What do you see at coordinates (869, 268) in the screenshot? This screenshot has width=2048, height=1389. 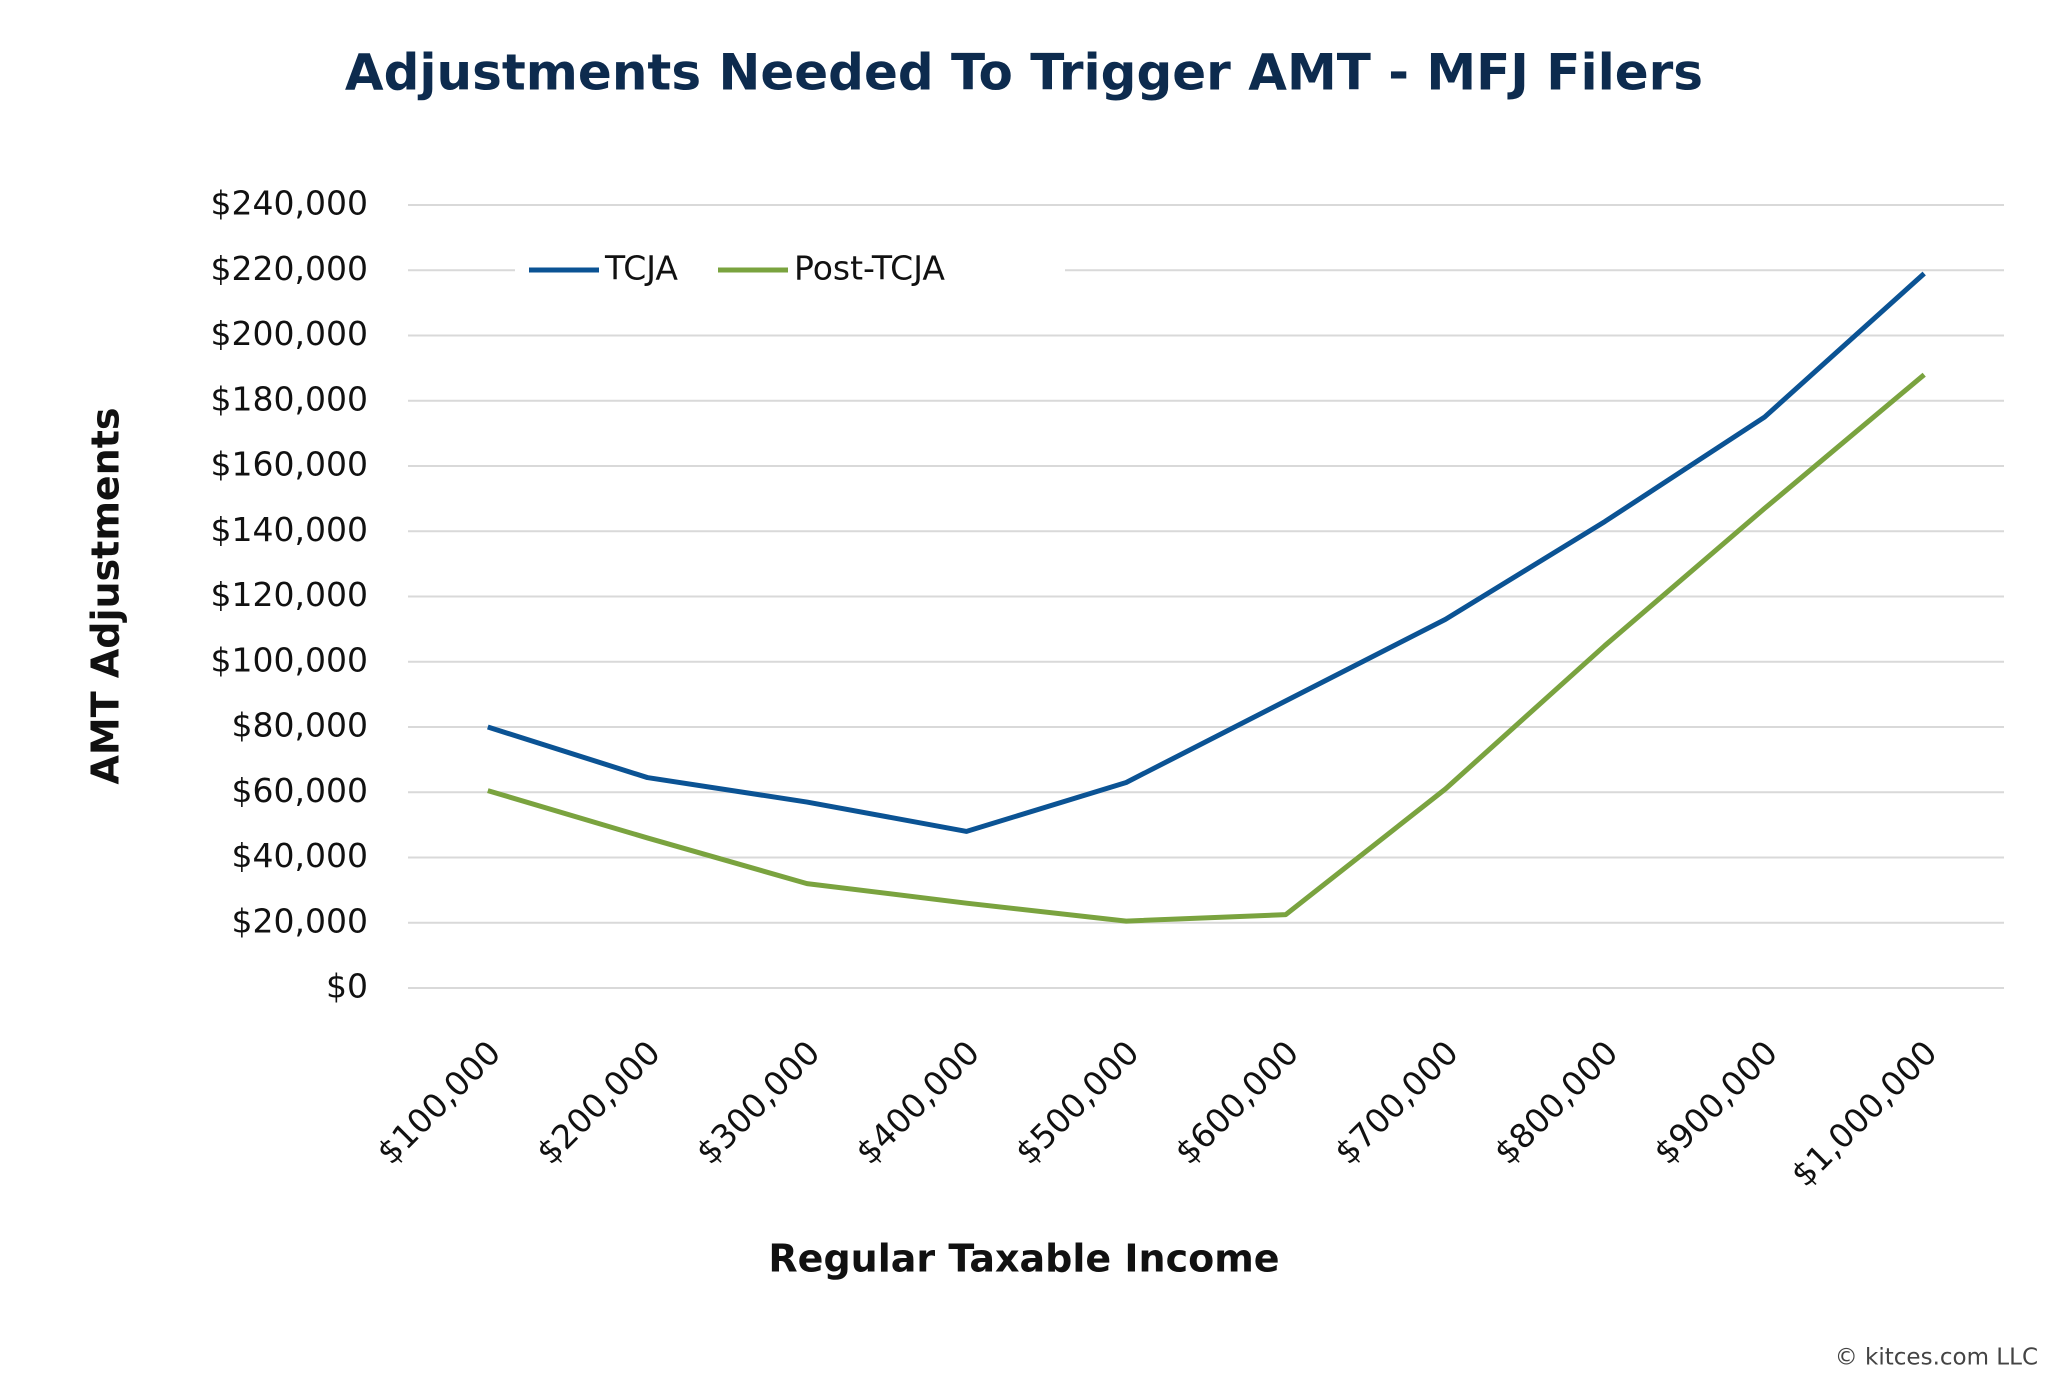 I see `legend-label: Post-TCJA` at bounding box center [869, 268].